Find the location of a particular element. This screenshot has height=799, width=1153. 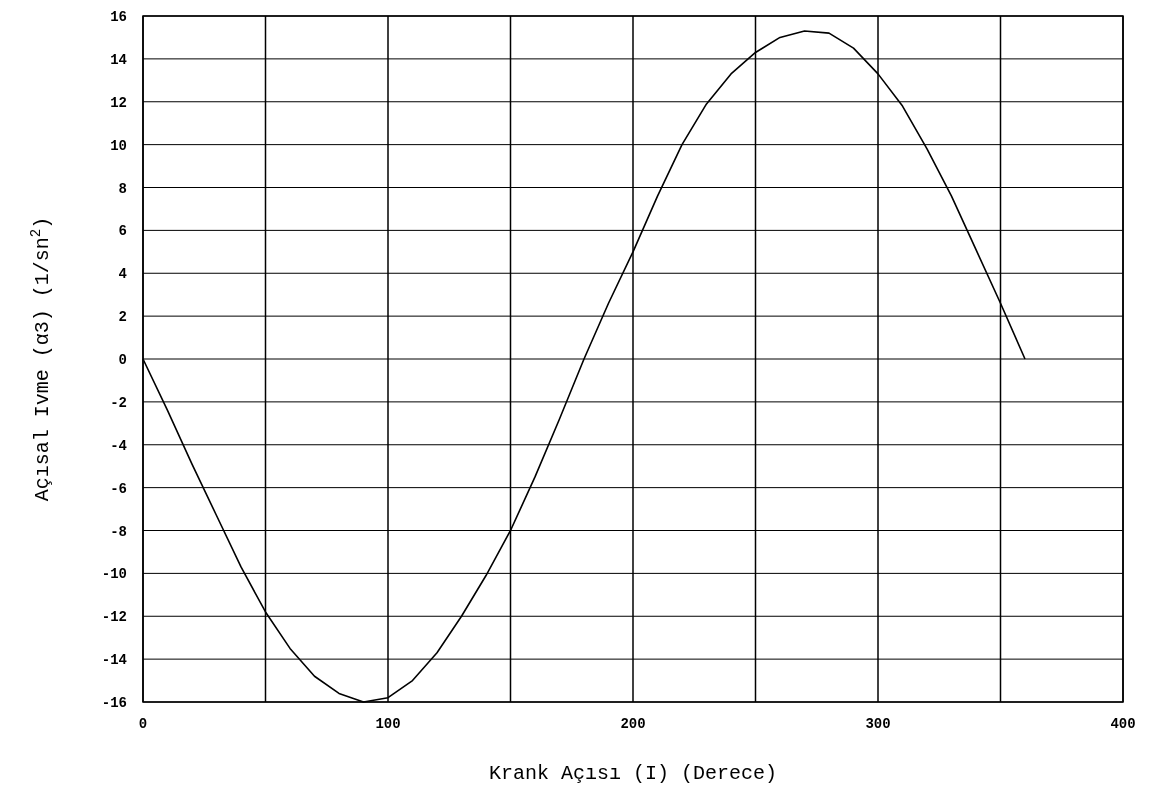

y-tick-label: 4 is located at coordinates (122, 274).